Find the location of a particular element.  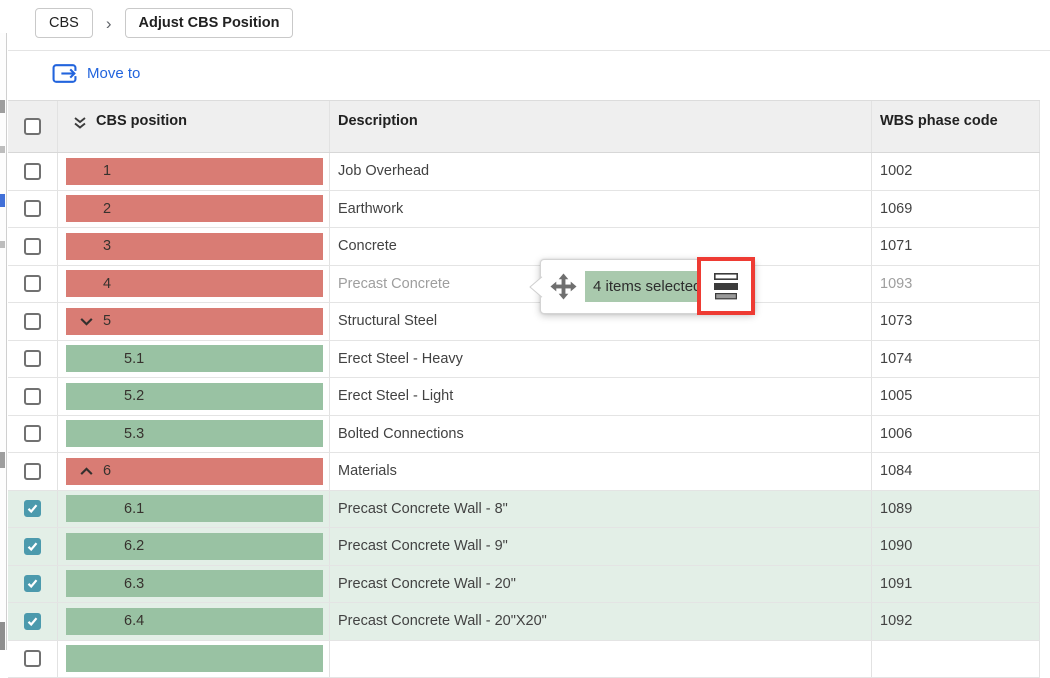

cbs-position-badge: 6.2 is located at coordinates (194, 546).